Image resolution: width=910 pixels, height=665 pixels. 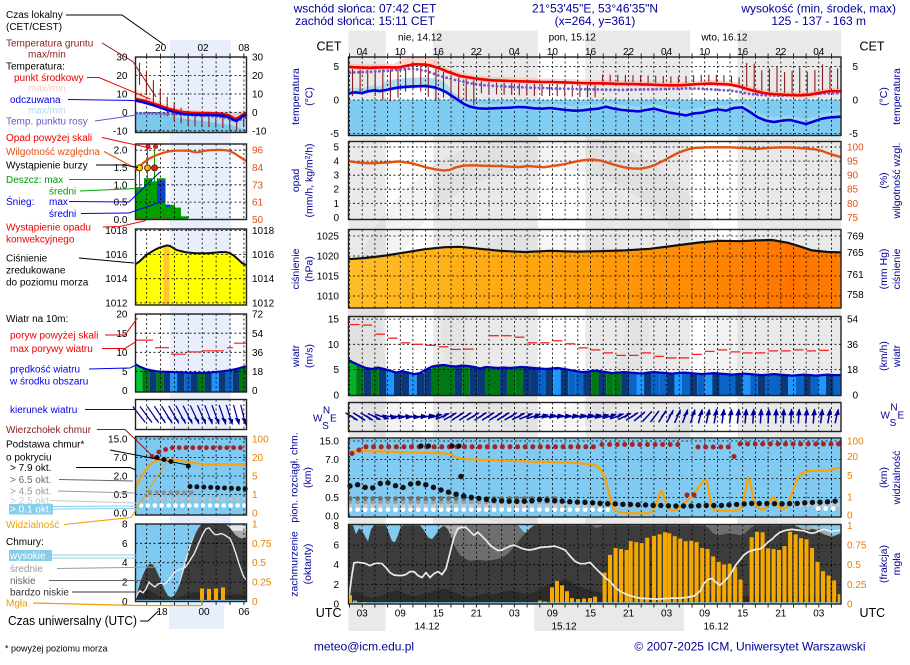 What do you see at coordinates (262, 544) in the screenshot?
I see `svg-text: 0.75` at bounding box center [262, 544].